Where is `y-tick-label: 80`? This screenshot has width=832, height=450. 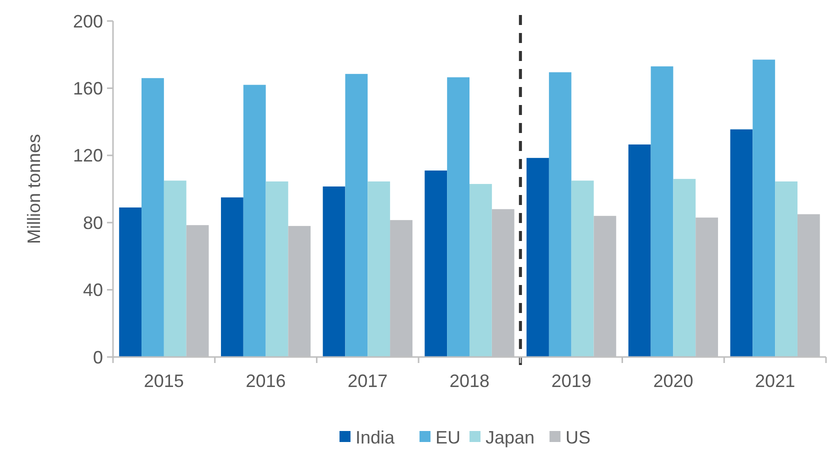
y-tick-label: 80 is located at coordinates (92, 222).